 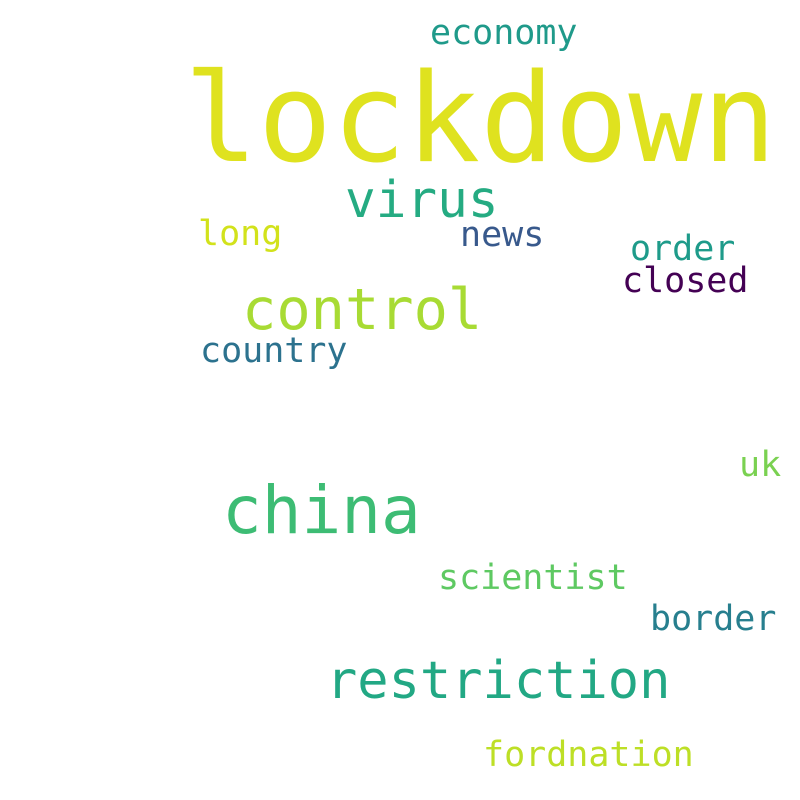 I want to click on word-news: news, so click(x=502, y=235).